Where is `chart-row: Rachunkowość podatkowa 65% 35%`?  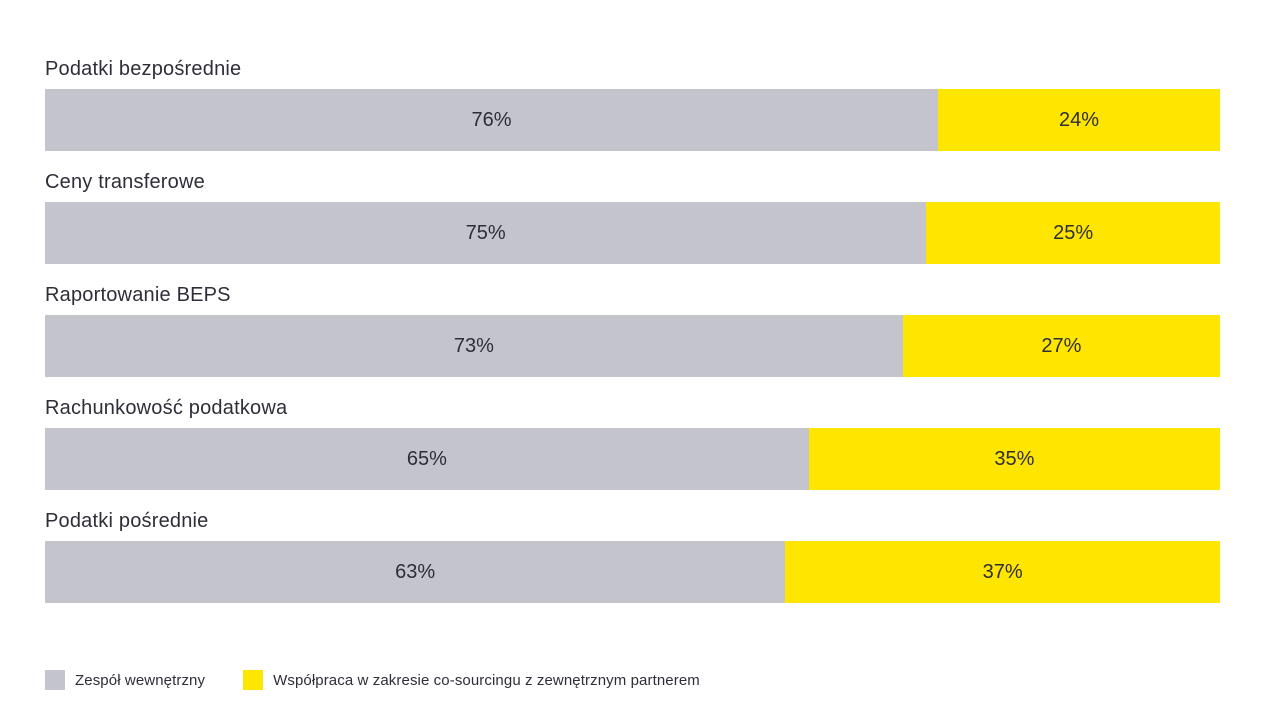 chart-row: Rachunkowość podatkowa 65% 35% is located at coordinates (632, 442).